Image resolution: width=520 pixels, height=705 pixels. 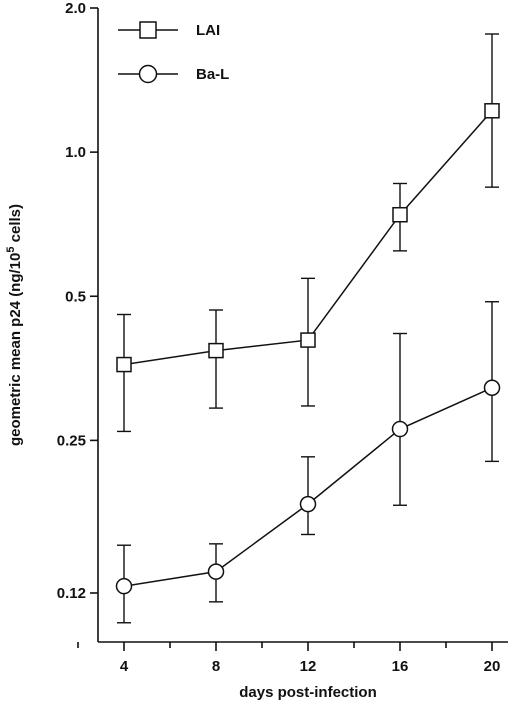 What do you see at coordinates (216, 666) in the screenshot?
I see `x-tick-label: 8` at bounding box center [216, 666].